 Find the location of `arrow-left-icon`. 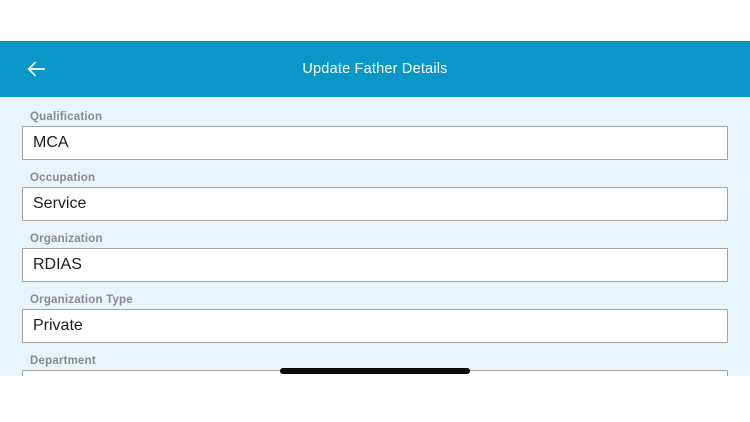

arrow-left-icon is located at coordinates (36, 69).